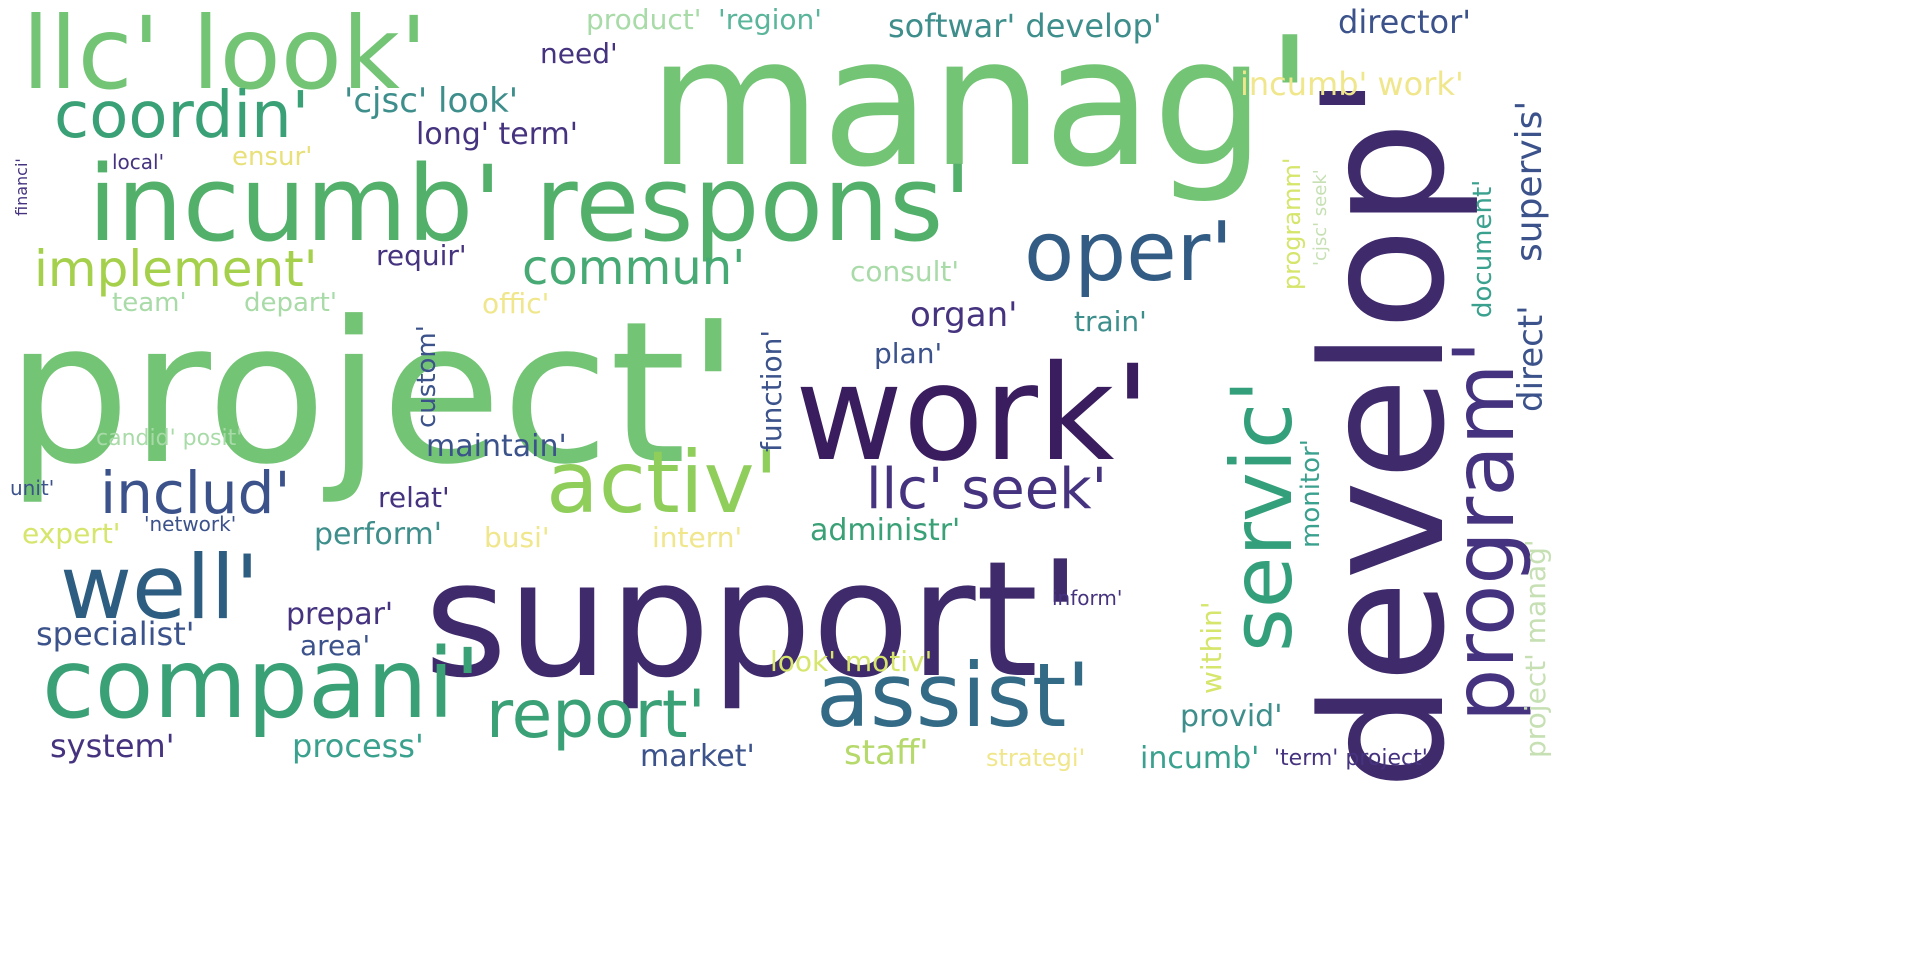 This screenshot has width=1908, height=956. I want to click on word-assist: assist', so click(953, 695).